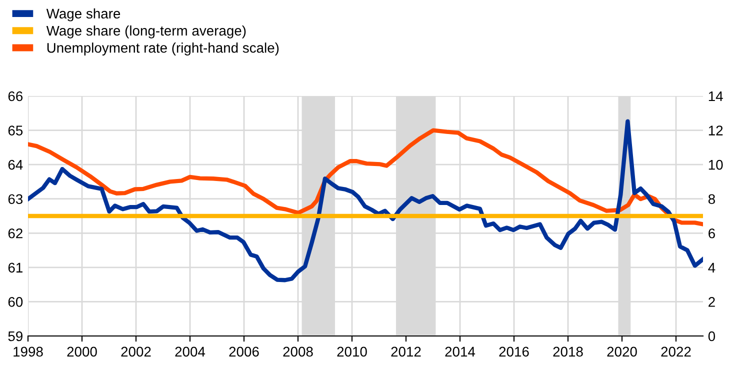 This screenshot has height=366, width=744. I want to click on y2-tick-label: 2, so click(711, 302).